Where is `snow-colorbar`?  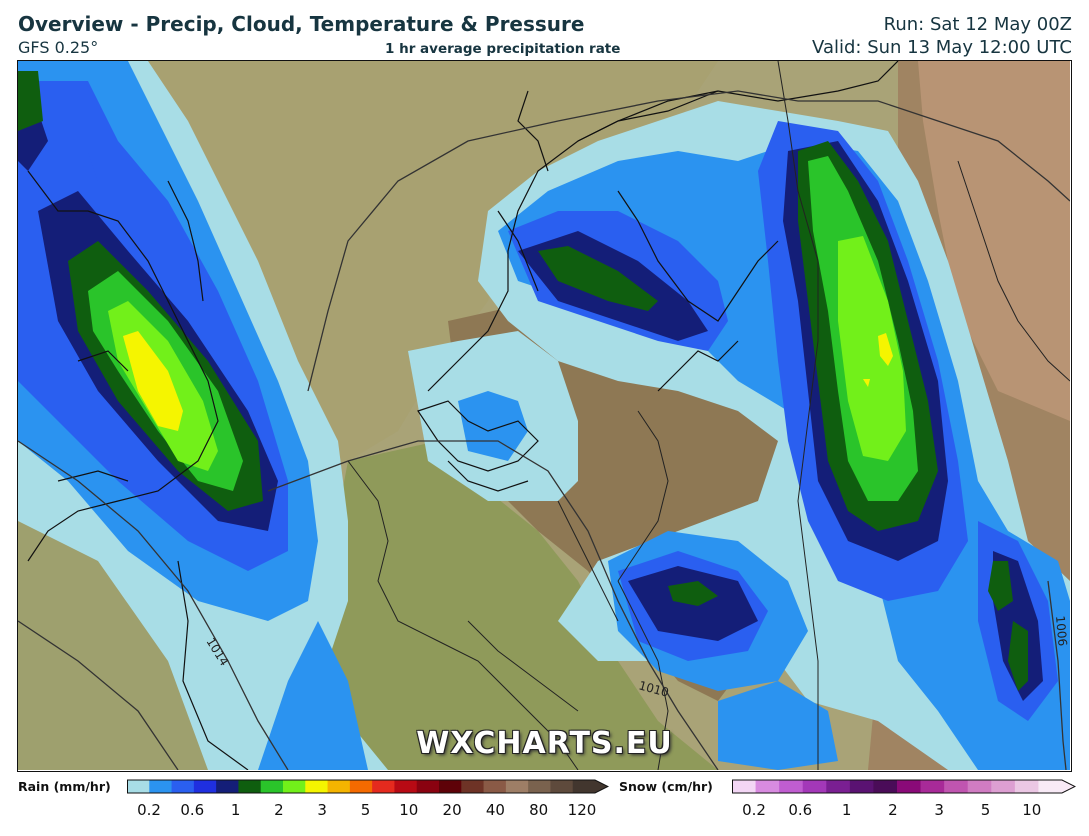
snow-colorbar is located at coordinates (904, 786).